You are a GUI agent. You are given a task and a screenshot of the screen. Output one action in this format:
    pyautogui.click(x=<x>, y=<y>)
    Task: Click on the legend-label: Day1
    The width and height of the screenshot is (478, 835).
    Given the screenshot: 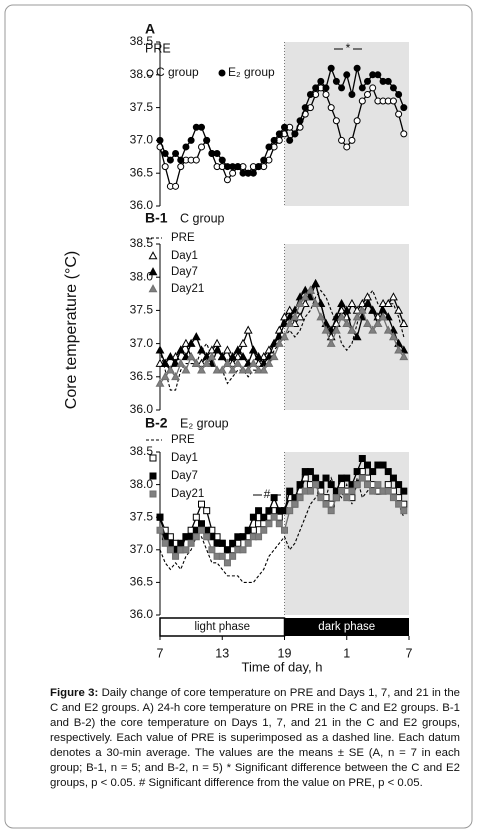 What is the action you would take?
    pyautogui.click(x=184, y=458)
    